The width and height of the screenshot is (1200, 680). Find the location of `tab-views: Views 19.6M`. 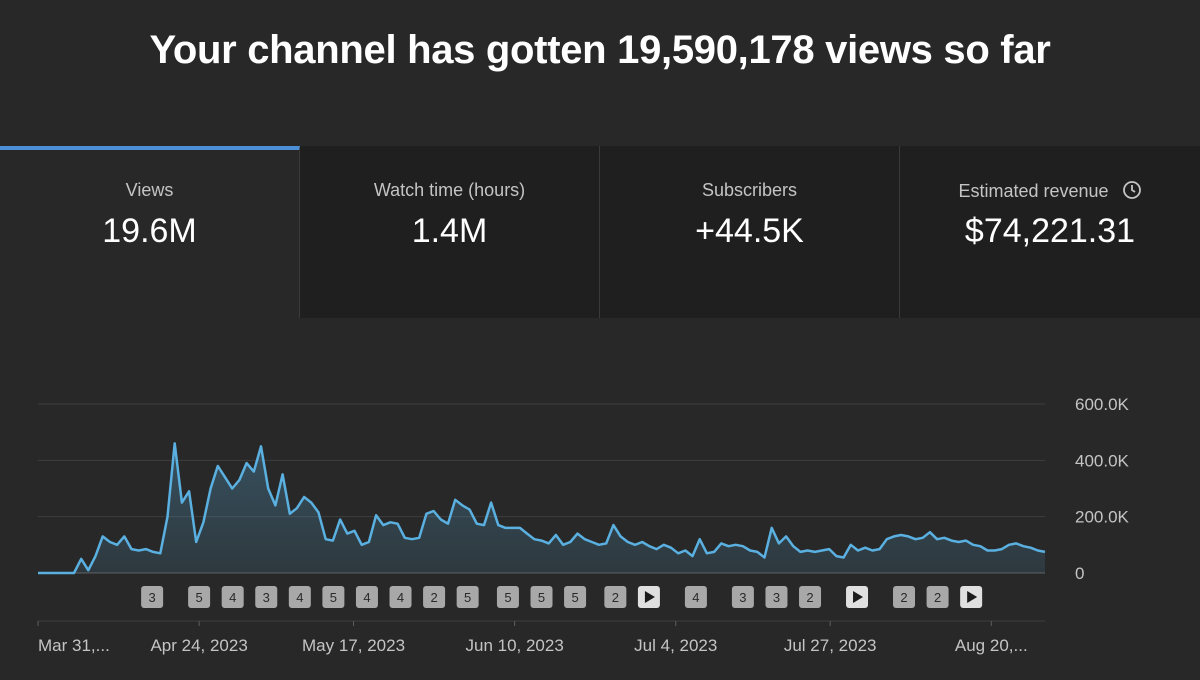

tab-views: Views 19.6M is located at coordinates (150, 232).